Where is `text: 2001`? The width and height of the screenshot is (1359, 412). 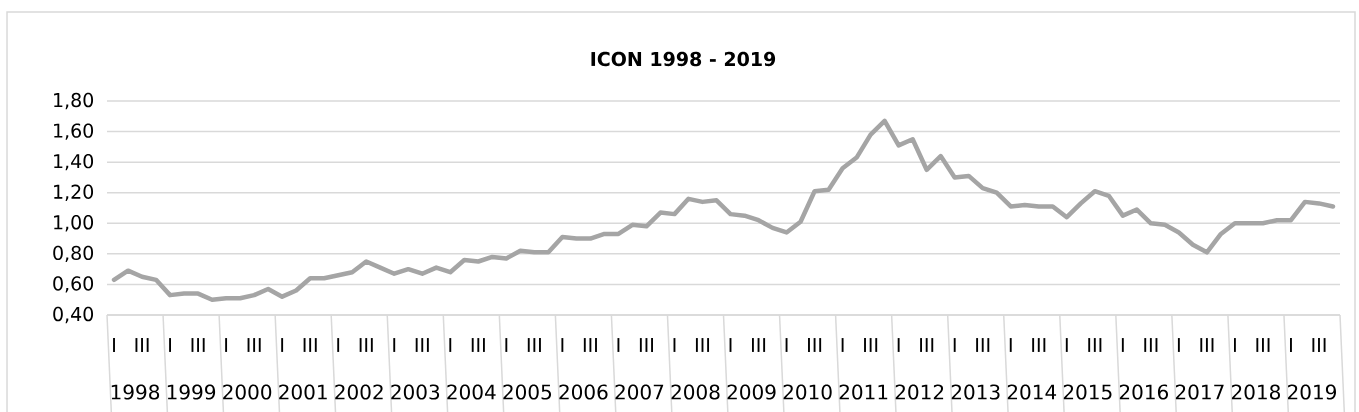 text: 2001 is located at coordinates (303, 392).